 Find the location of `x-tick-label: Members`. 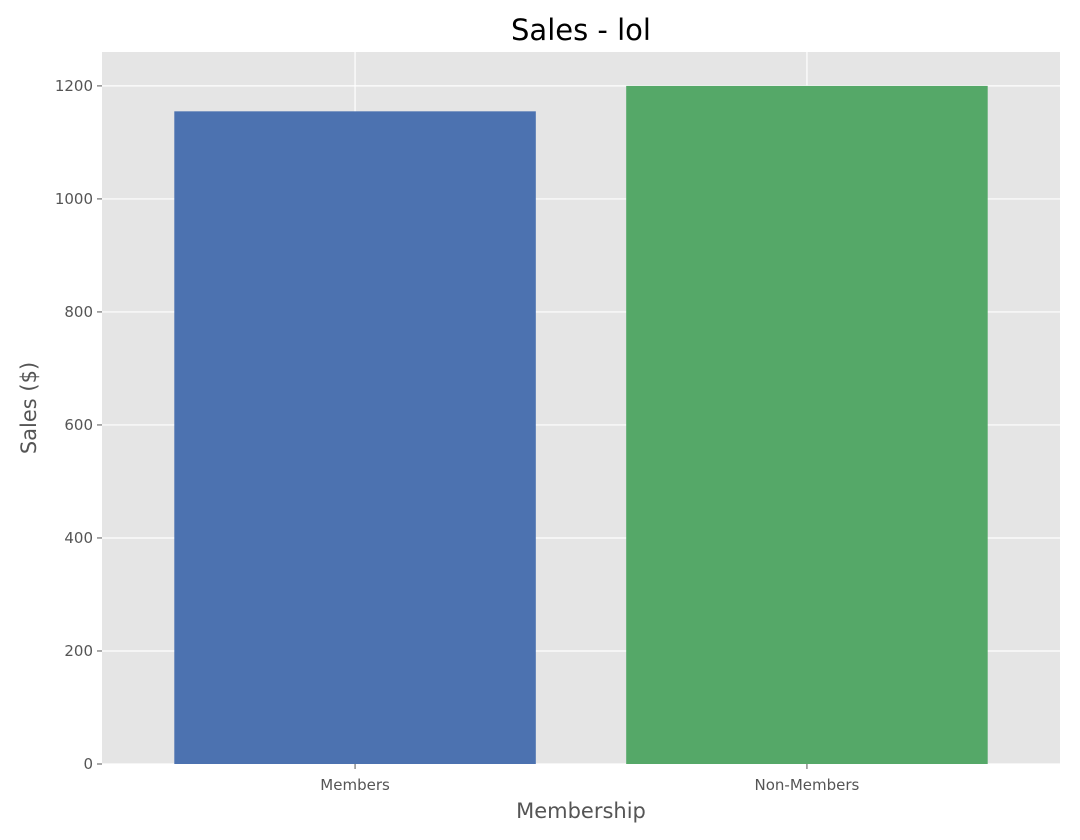

x-tick-label: Members is located at coordinates (355, 785).